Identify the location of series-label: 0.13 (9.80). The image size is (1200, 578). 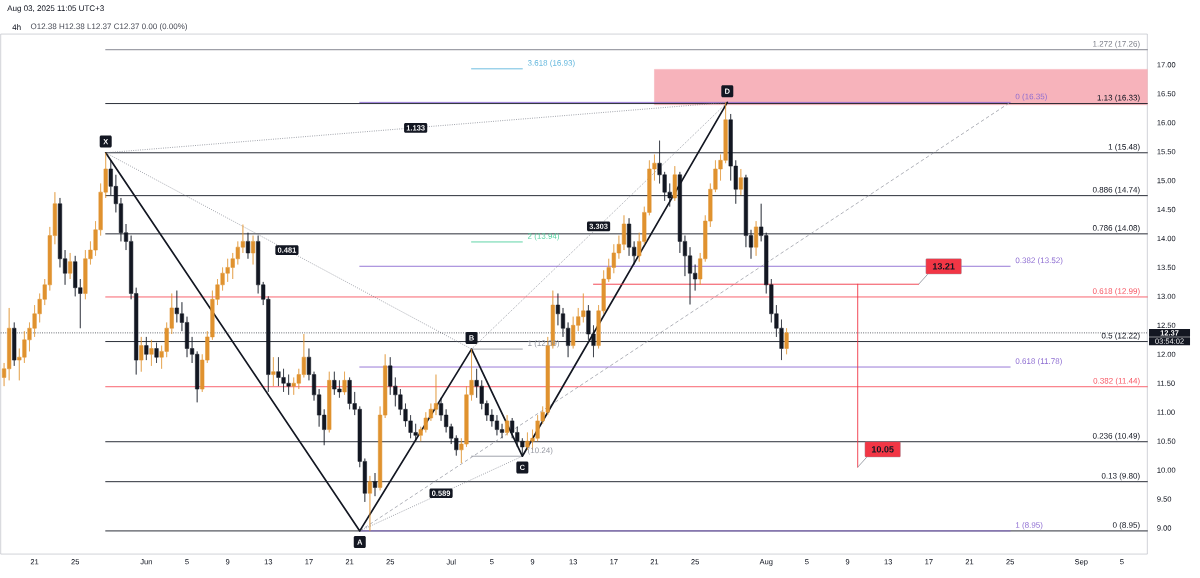
(1120, 476).